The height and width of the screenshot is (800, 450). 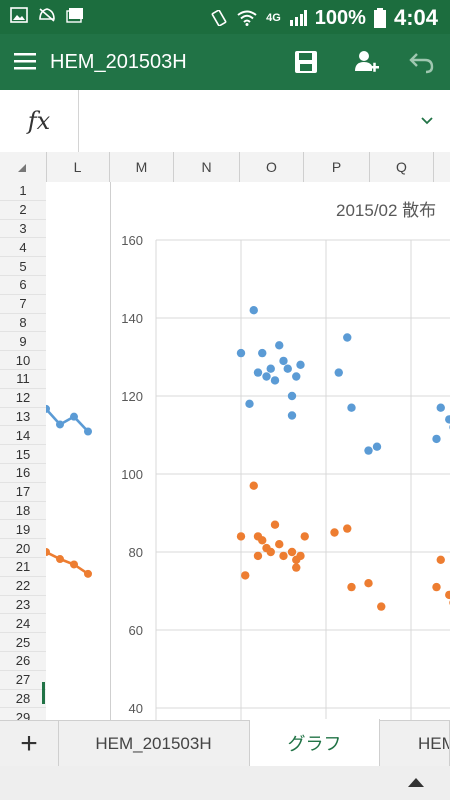 What do you see at coordinates (23, 605) in the screenshot?
I see `row-number: 23` at bounding box center [23, 605].